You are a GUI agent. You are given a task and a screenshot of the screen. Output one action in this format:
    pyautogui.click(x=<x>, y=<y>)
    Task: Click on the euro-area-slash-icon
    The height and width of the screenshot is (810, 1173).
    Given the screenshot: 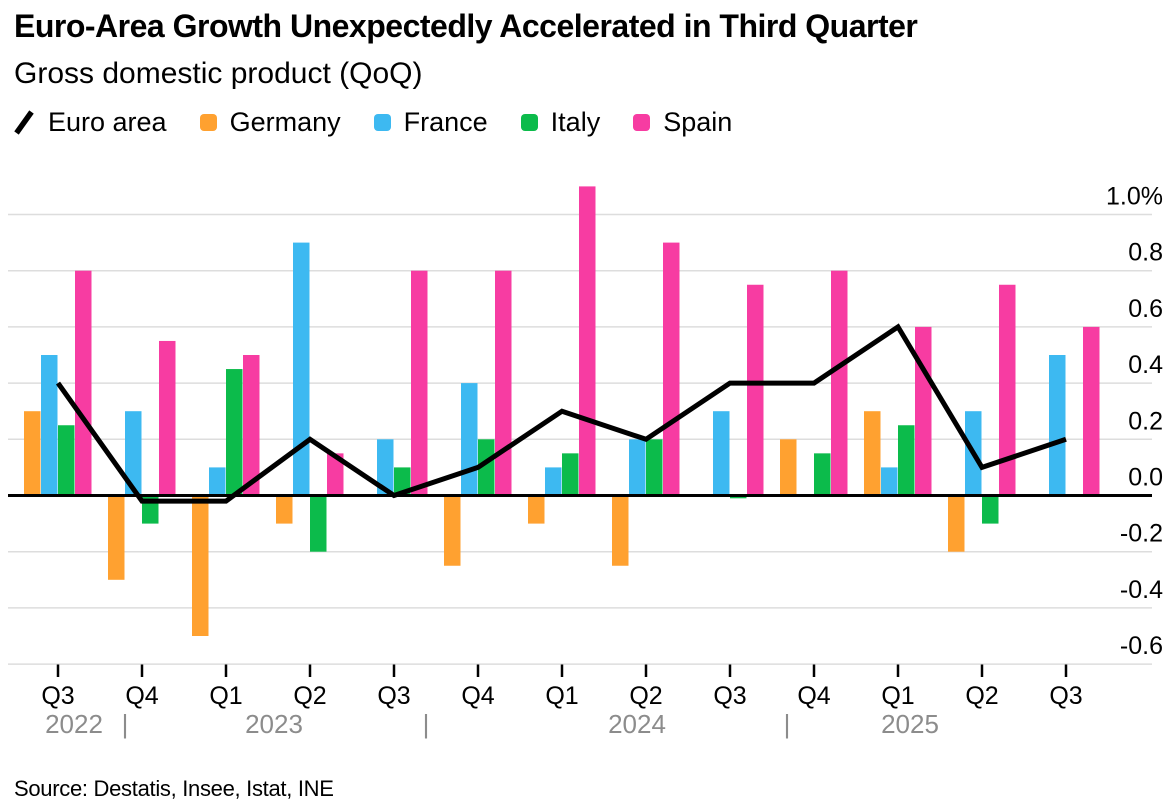 What is the action you would take?
    pyautogui.click(x=24, y=122)
    